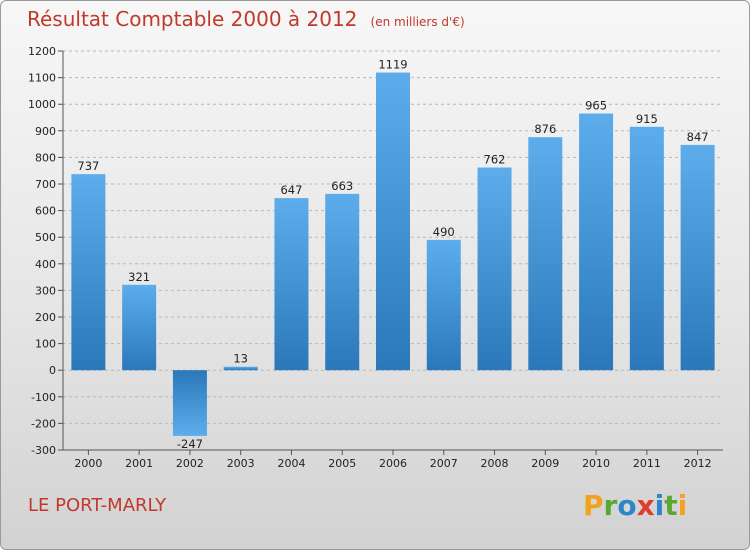  What do you see at coordinates (45, 131) in the screenshot?
I see `y-tick-label: 900` at bounding box center [45, 131].